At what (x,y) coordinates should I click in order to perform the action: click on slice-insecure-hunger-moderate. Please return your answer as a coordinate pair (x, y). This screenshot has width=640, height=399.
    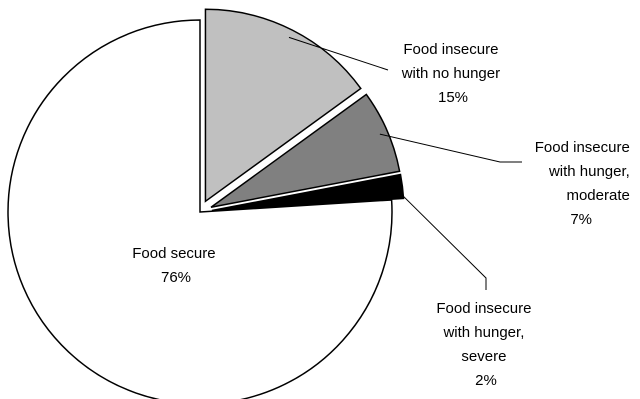
    Looking at the image, I should click on (305, 150).